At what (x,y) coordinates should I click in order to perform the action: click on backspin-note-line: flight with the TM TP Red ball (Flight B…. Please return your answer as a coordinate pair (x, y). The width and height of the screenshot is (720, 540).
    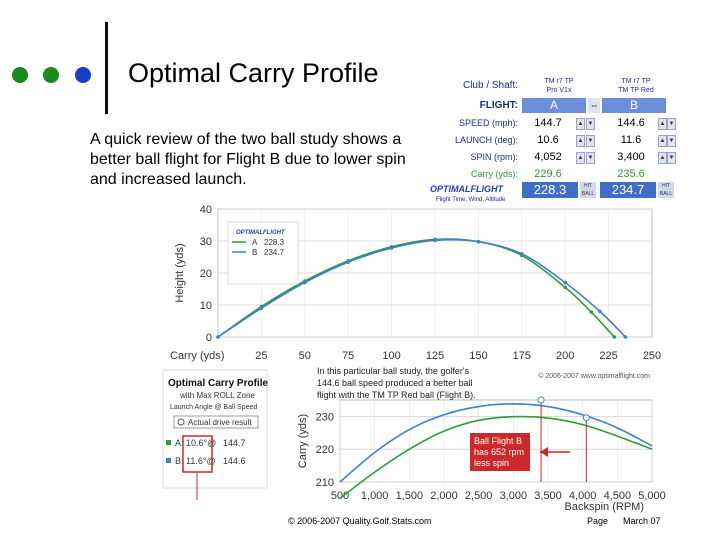
    Looking at the image, I should click on (396, 395).